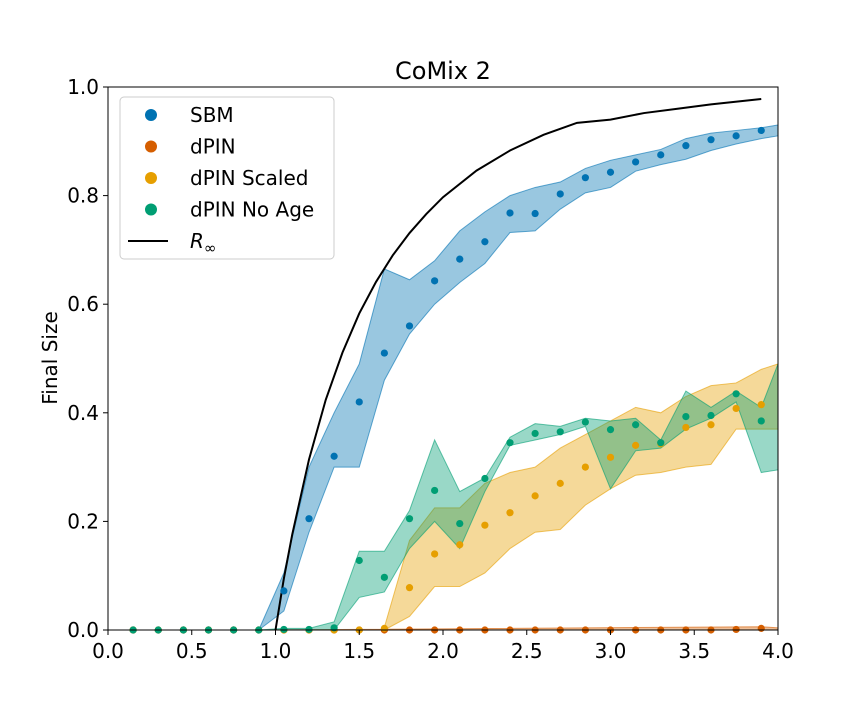  I want to click on x-tick-label: 1.0, so click(276, 651).